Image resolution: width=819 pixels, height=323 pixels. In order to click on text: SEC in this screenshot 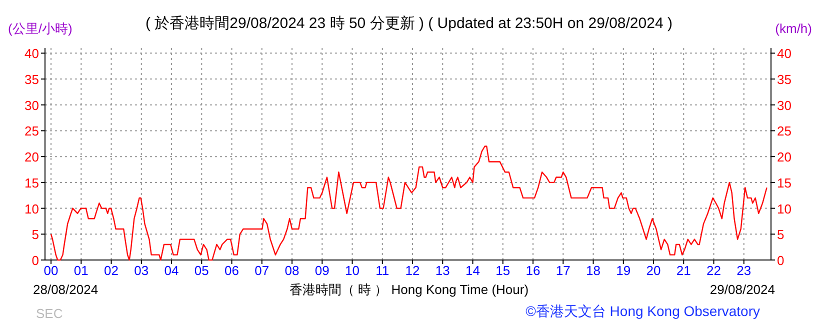, I will do `click(49, 313)`.